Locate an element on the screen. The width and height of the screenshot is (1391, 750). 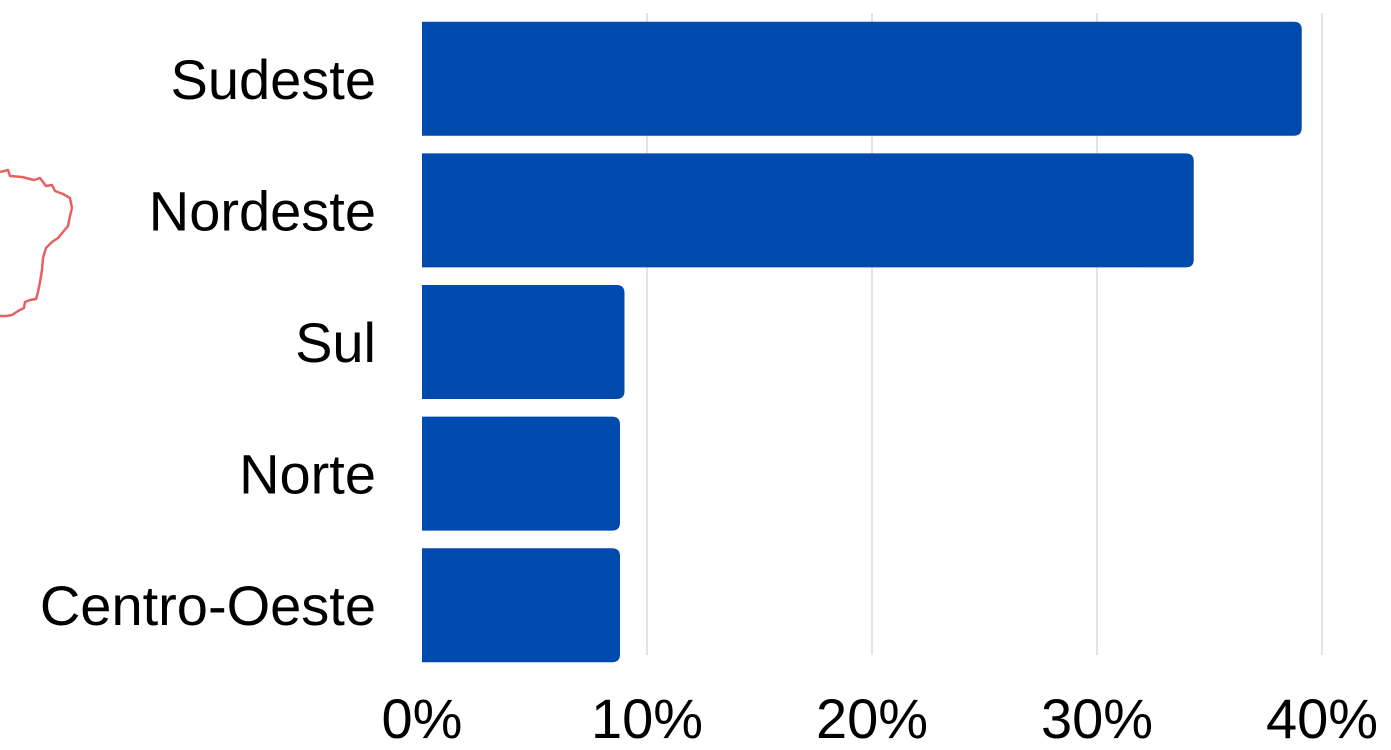
bar-norte is located at coordinates (521, 473).